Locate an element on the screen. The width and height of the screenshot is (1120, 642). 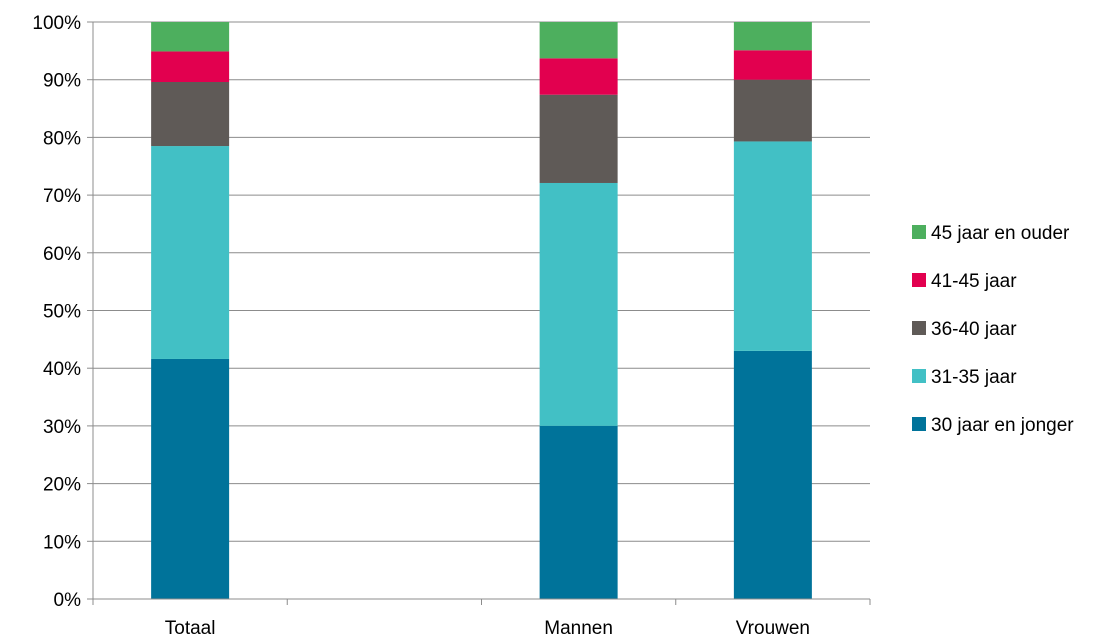
legend-label: 30 jaar en jonger is located at coordinates (1002, 425).